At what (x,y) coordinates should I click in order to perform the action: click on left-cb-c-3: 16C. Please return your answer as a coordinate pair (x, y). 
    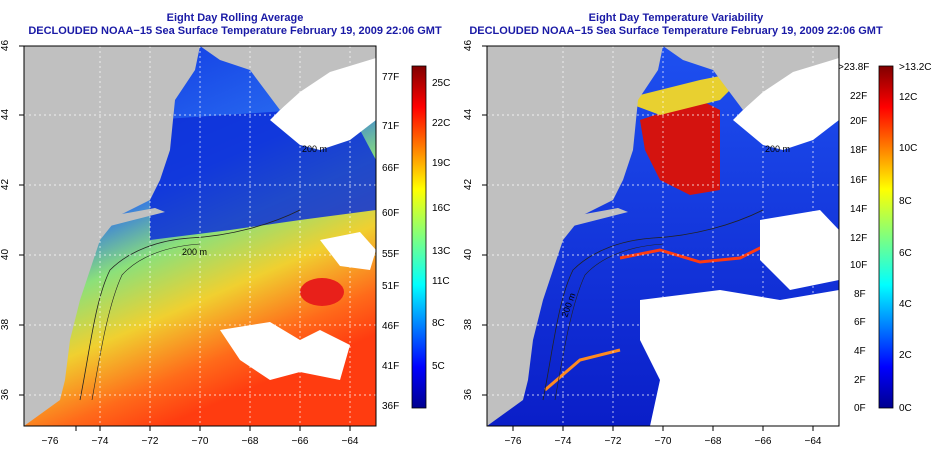
    Looking at the image, I should click on (441, 208).